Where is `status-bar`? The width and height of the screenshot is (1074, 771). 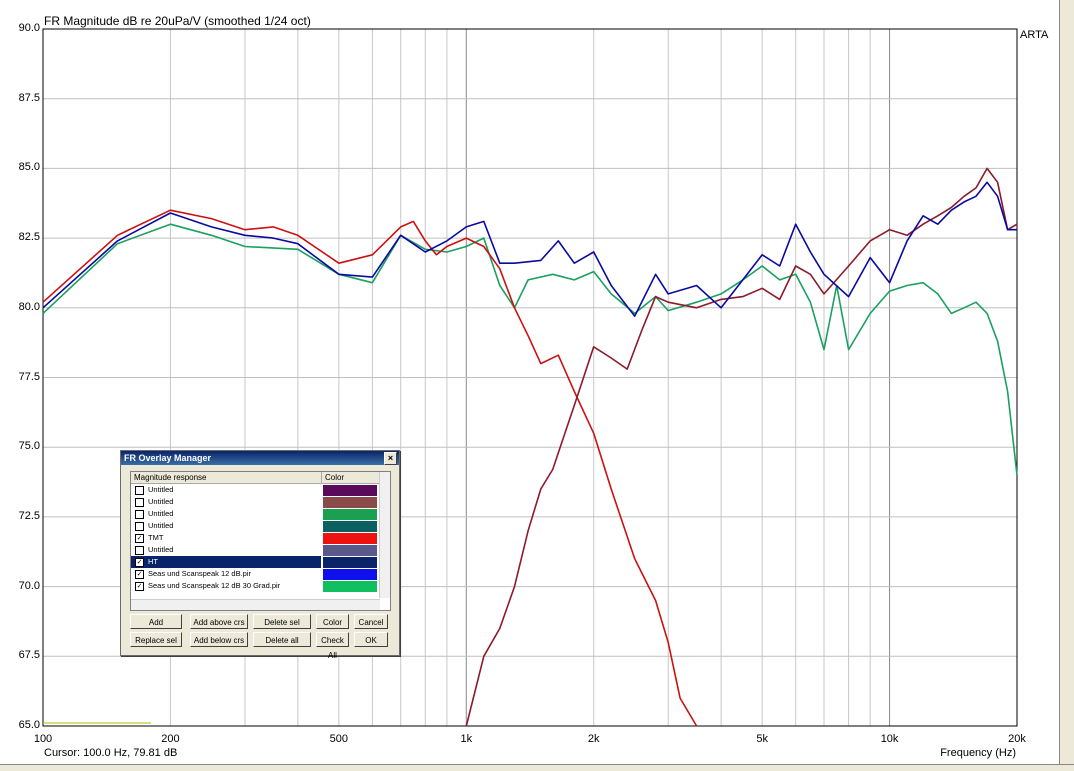
status-bar is located at coordinates (537, 767).